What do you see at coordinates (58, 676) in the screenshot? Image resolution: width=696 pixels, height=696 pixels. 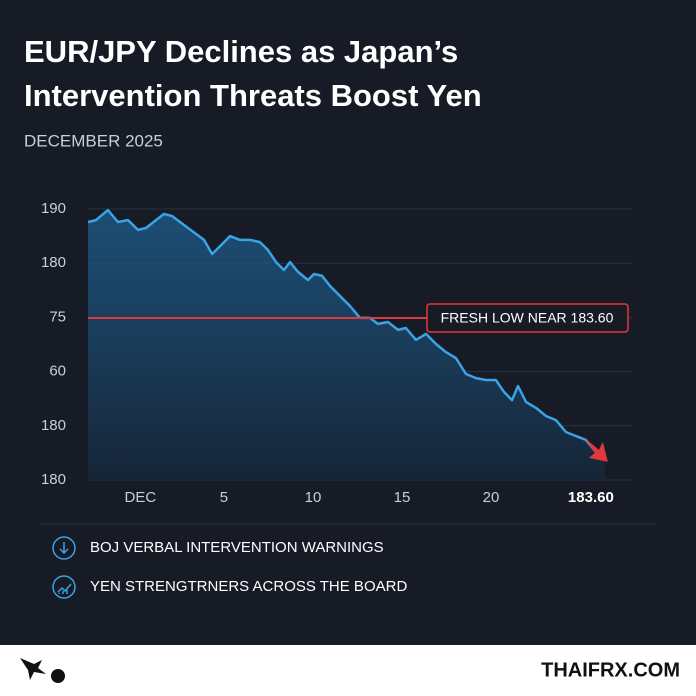 I see `logo-coin` at bounding box center [58, 676].